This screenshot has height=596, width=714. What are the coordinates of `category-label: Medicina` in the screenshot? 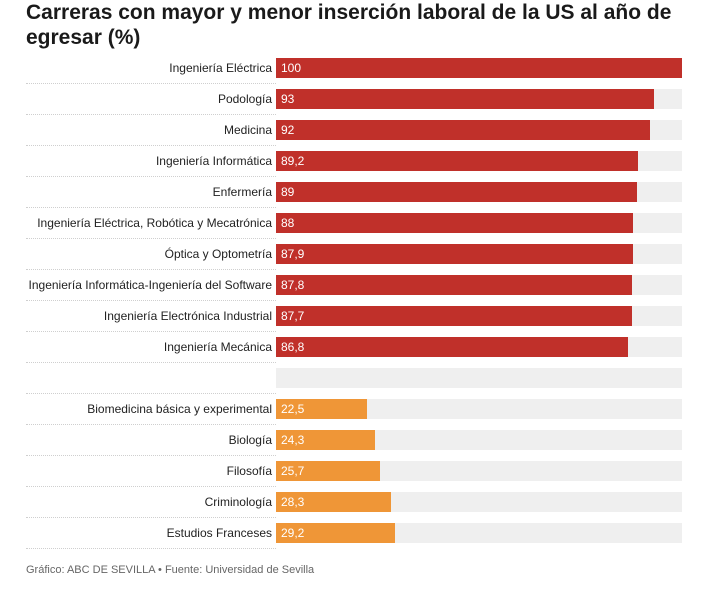 It's located at (247, 130).